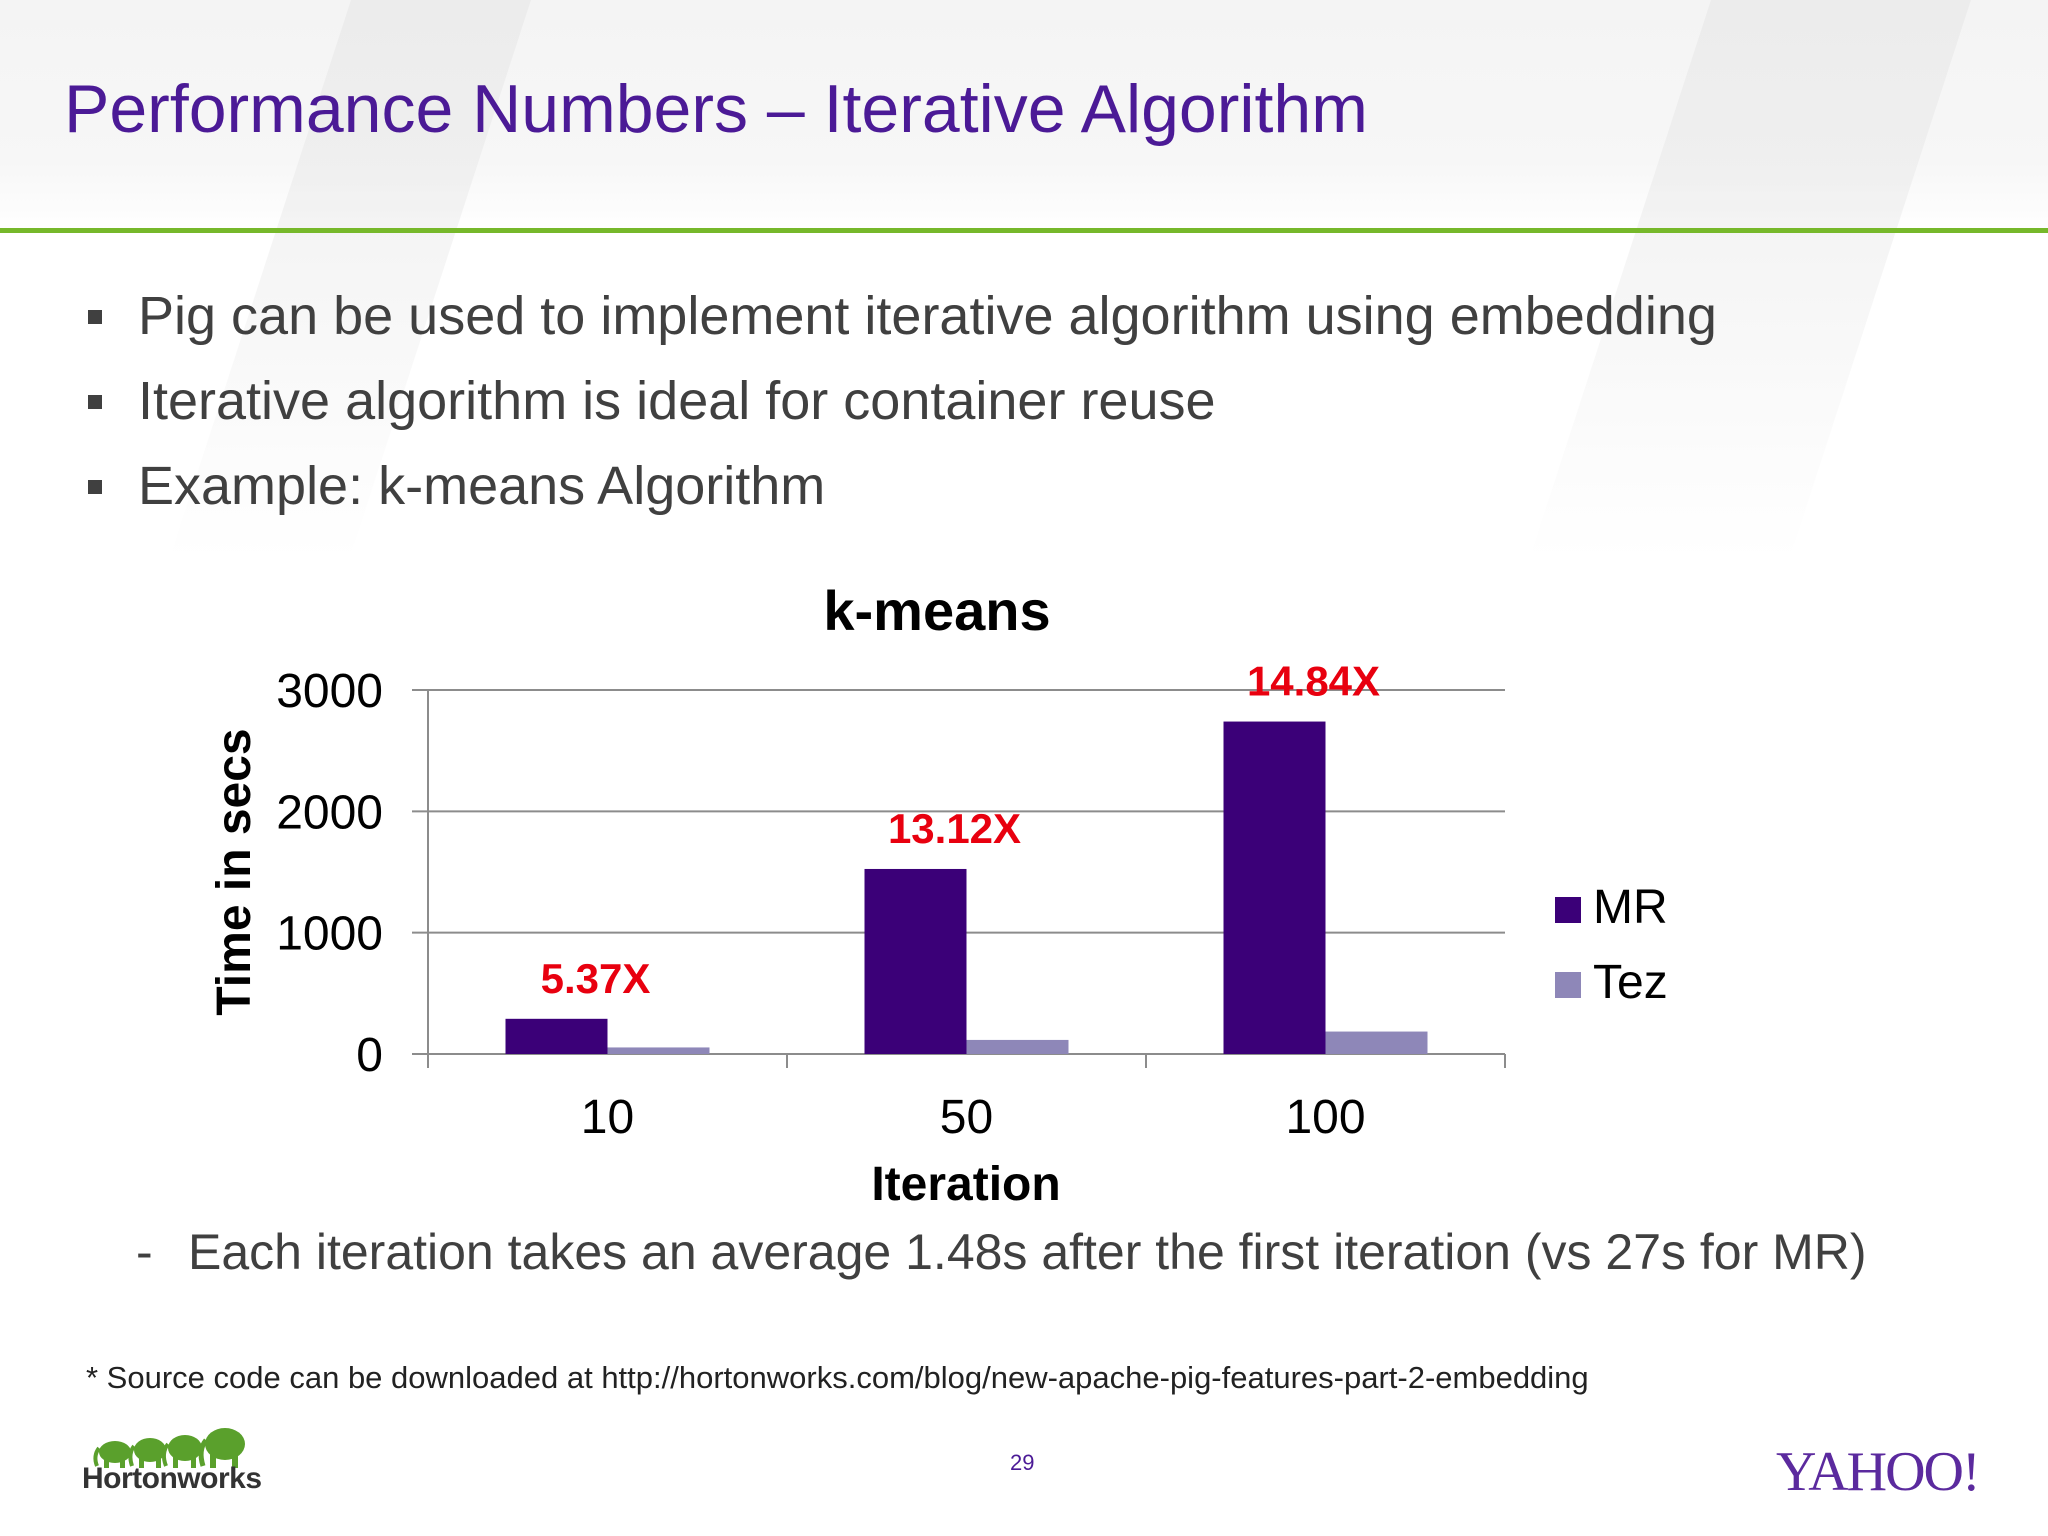 This screenshot has width=2048, height=1536. I want to click on speedup-annotation: 13.12X, so click(954, 828).